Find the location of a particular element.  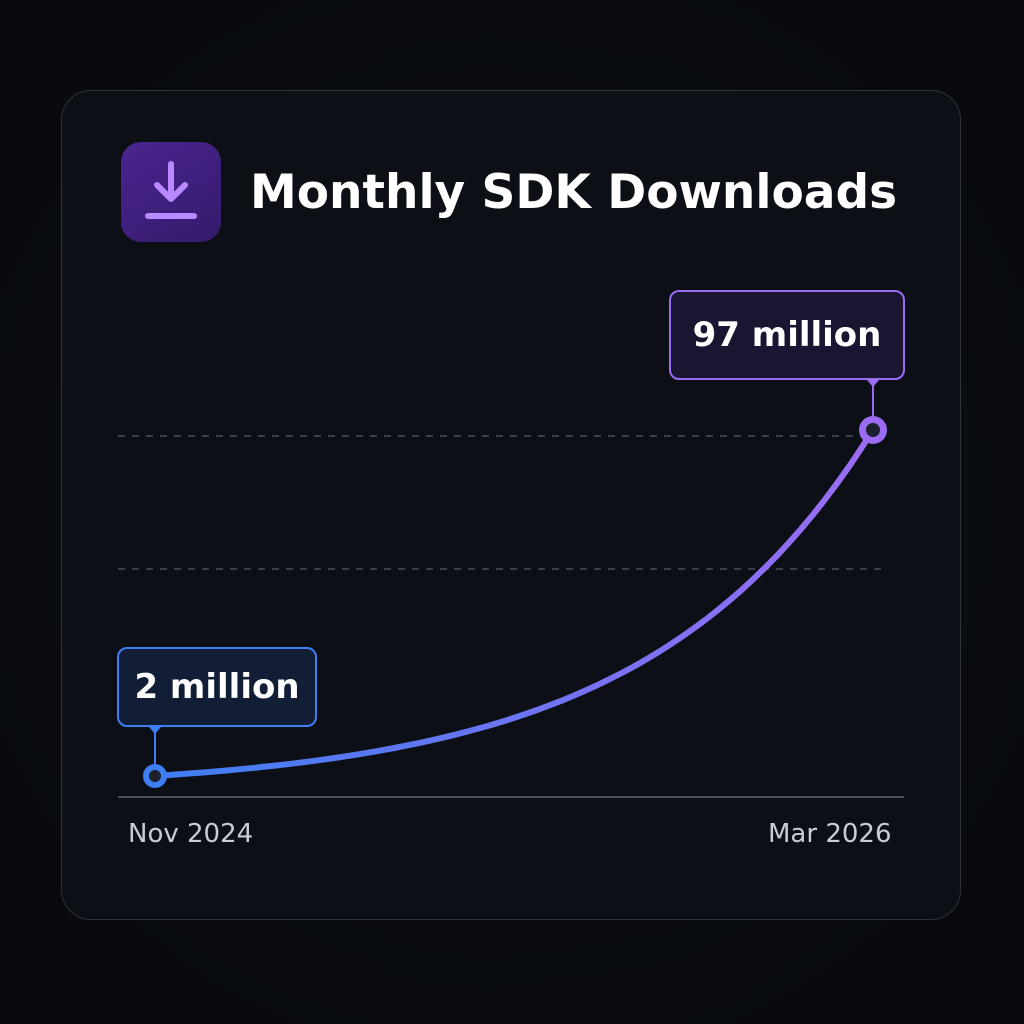

download-icon-tile is located at coordinates (171, 192).